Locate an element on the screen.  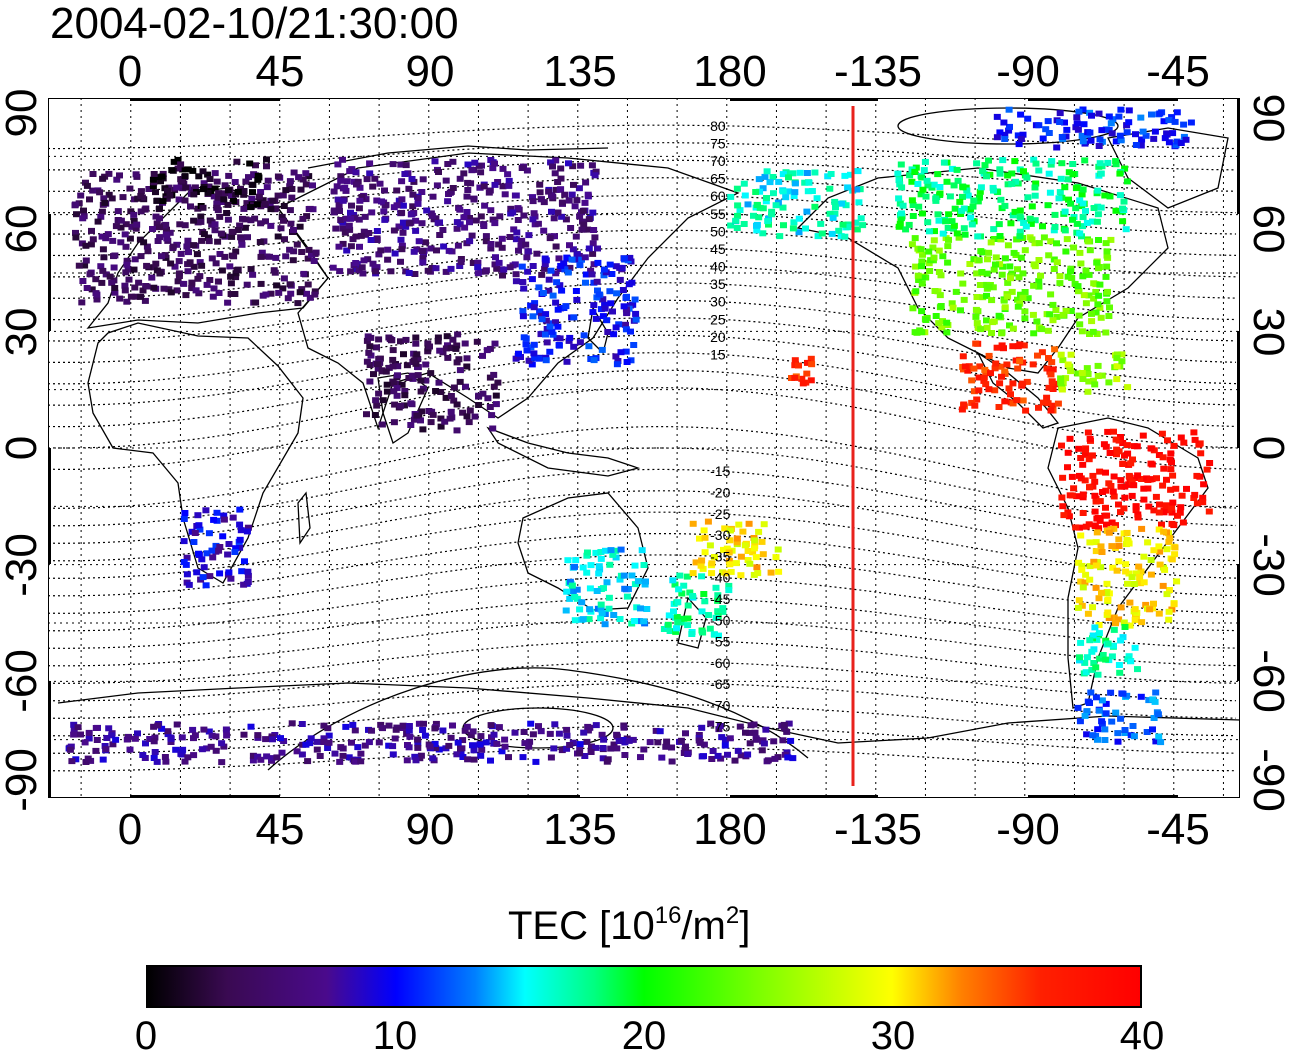
contour-label: -55 is located at coordinates (720, 642).